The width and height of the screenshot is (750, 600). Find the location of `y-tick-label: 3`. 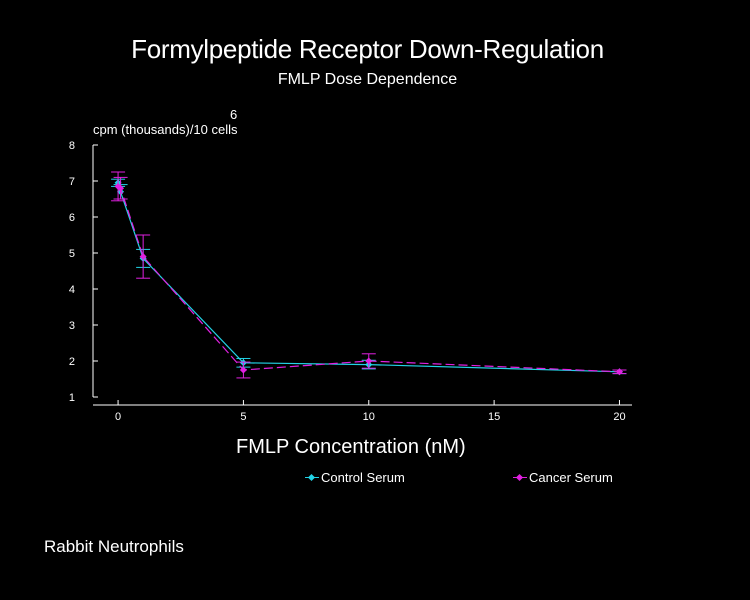

y-tick-label: 3 is located at coordinates (72, 326).